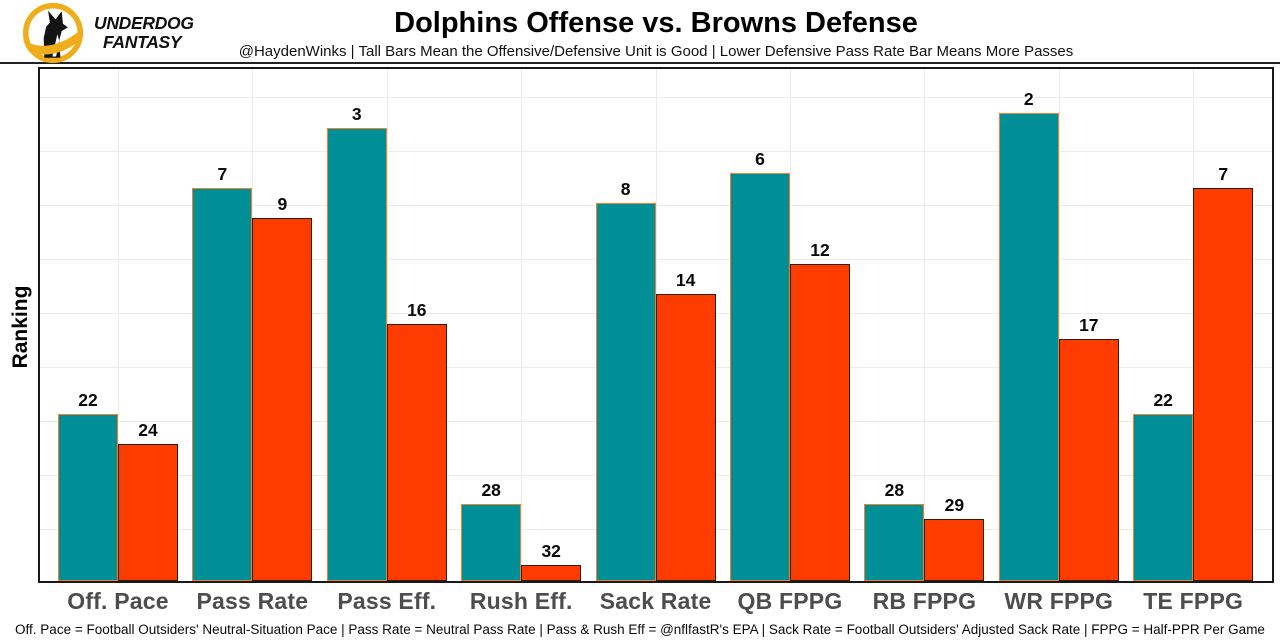  What do you see at coordinates (655, 601) in the screenshot?
I see `x-axis-category-label: Sack Rate` at bounding box center [655, 601].